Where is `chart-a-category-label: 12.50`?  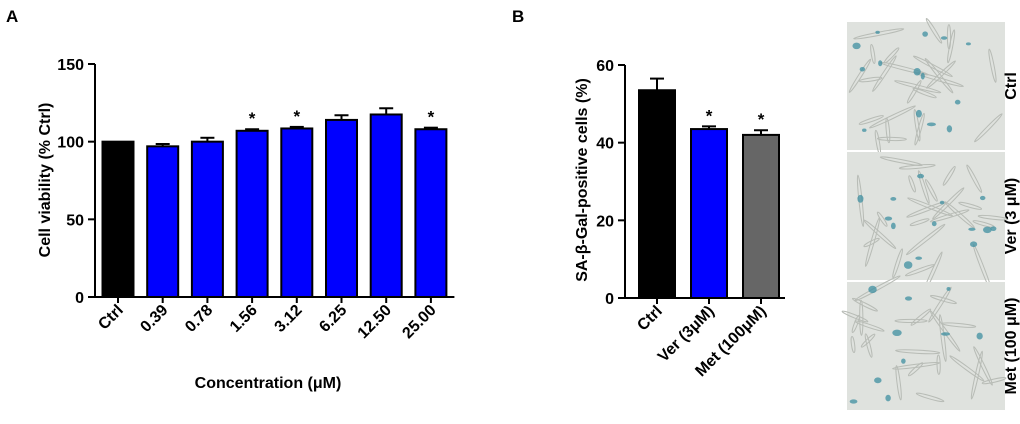 chart-a-category-label: 12.50 is located at coordinates (375, 322).